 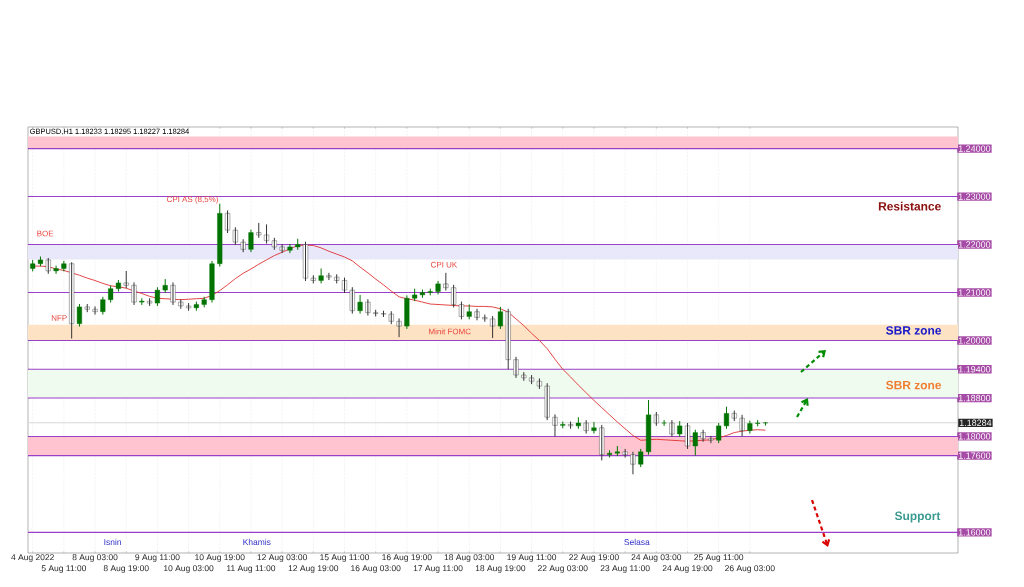 What do you see at coordinates (974, 532) in the screenshot?
I see `y-tick-label: 1.16000` at bounding box center [974, 532].